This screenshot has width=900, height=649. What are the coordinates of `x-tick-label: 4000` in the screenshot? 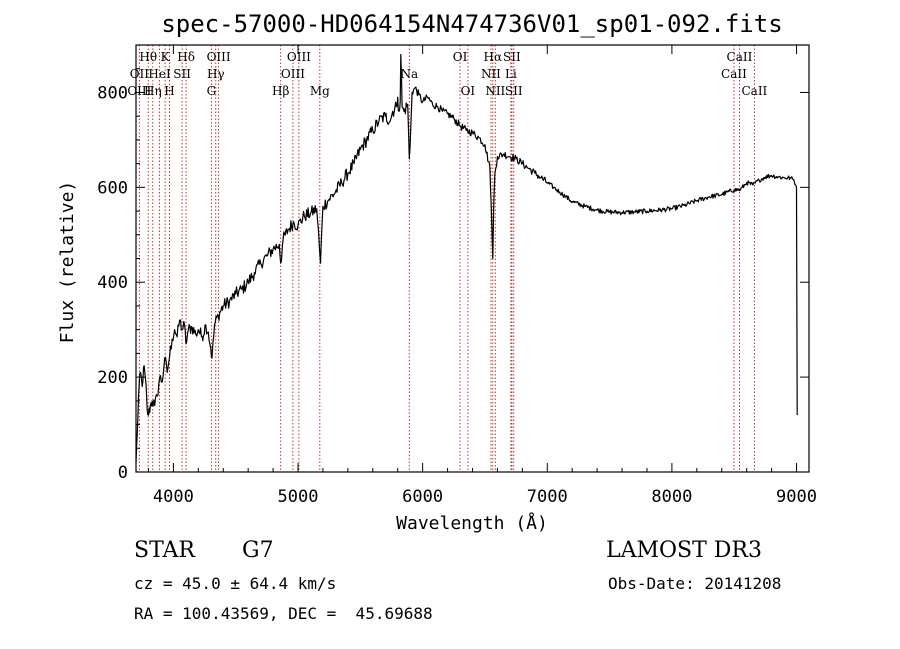 It's located at (173, 497).